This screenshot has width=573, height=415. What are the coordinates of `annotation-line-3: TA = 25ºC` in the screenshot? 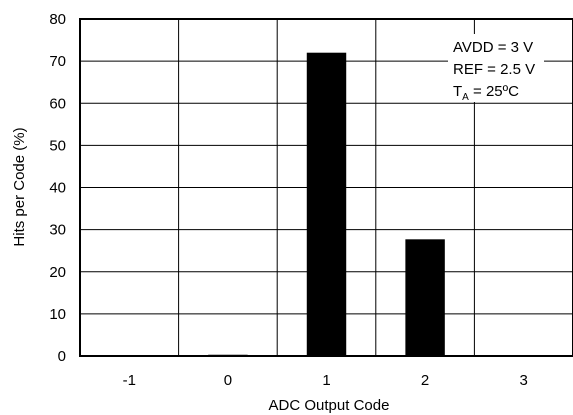 It's located at (486, 93).